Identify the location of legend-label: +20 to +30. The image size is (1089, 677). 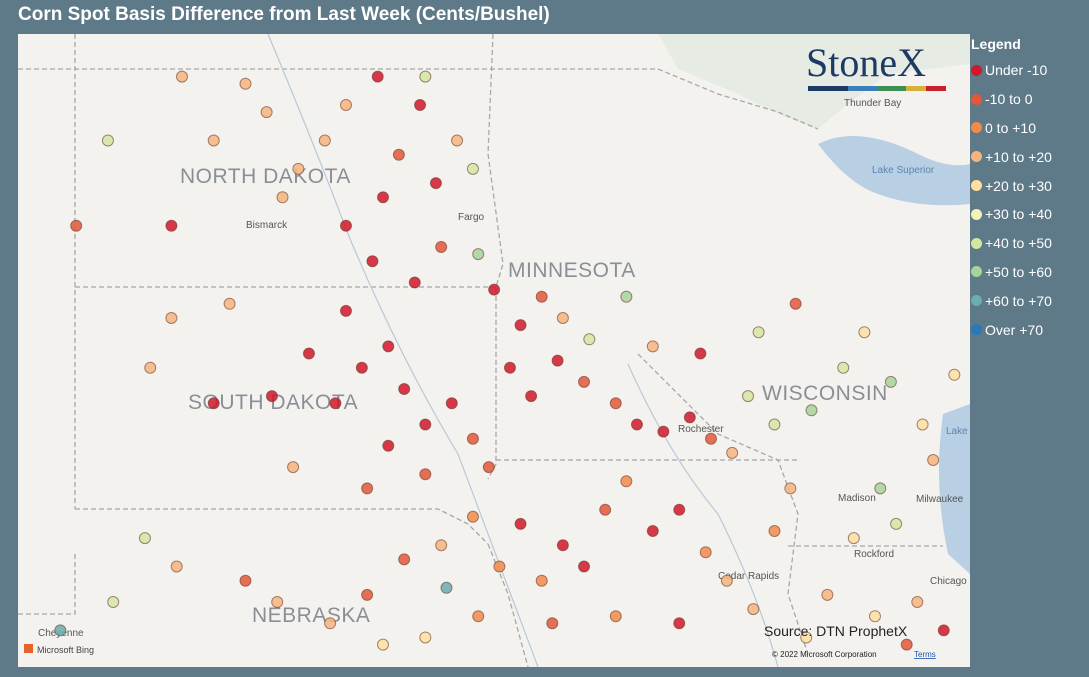
(1018, 185).